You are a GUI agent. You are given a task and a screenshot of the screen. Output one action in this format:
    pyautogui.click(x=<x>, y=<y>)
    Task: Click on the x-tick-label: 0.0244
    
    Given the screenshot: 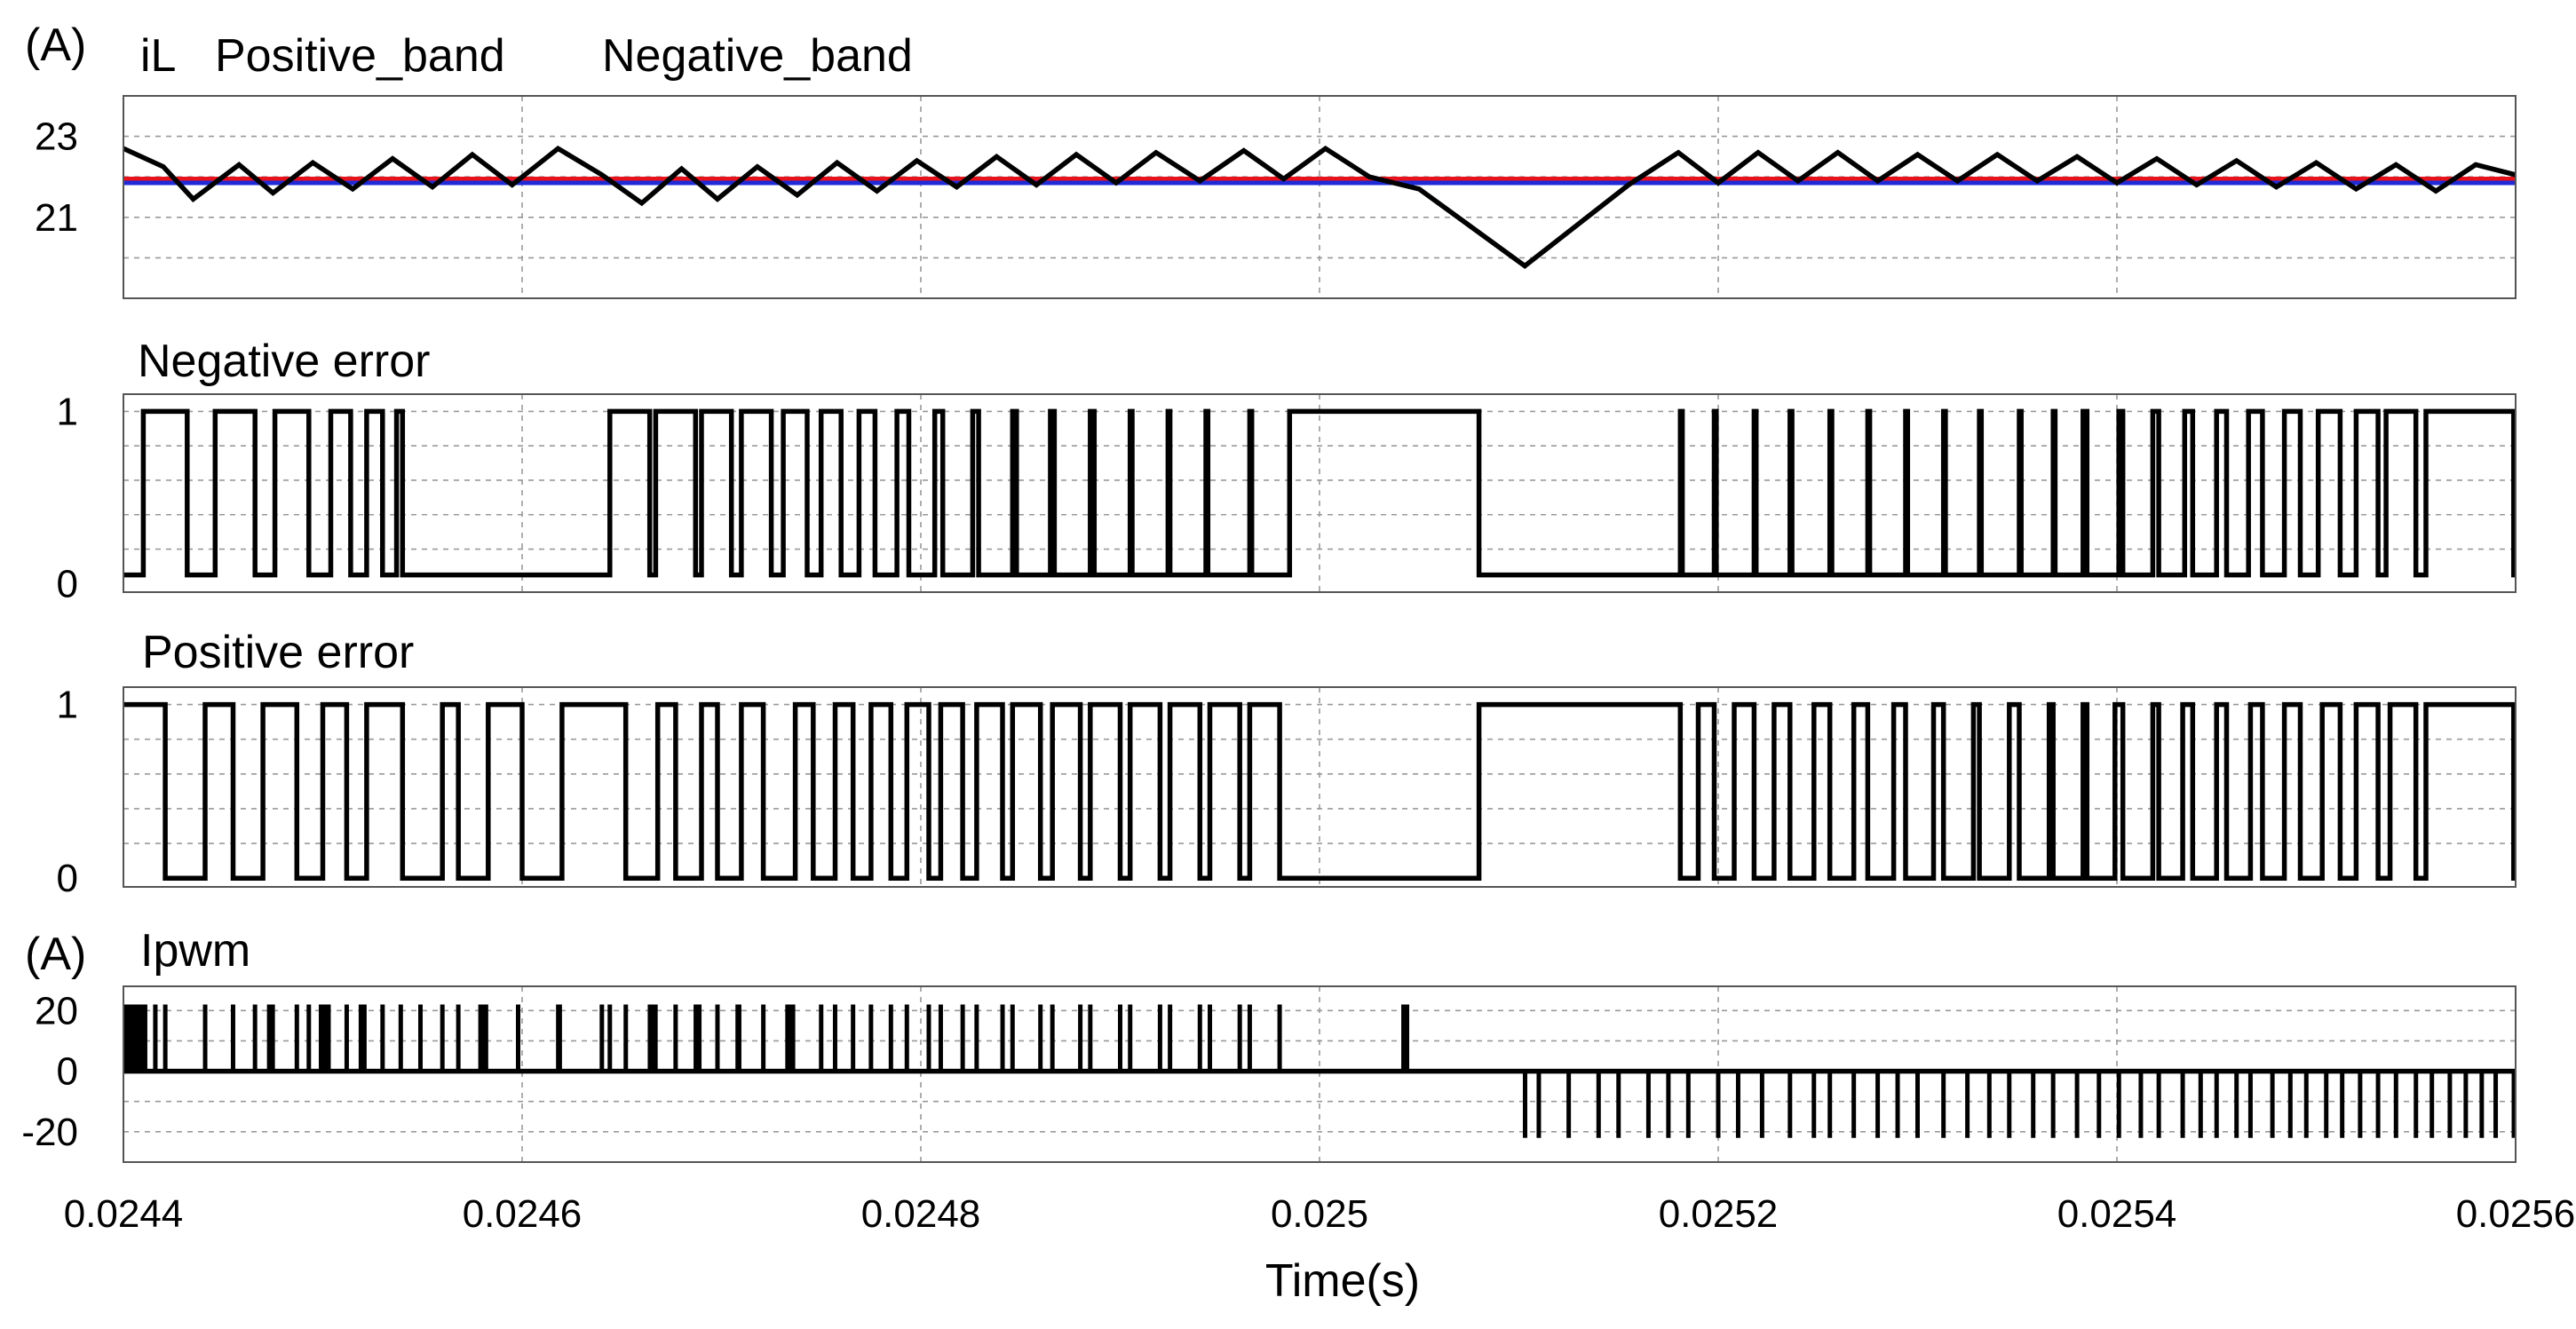 What is the action you would take?
    pyautogui.click(x=124, y=1214)
    